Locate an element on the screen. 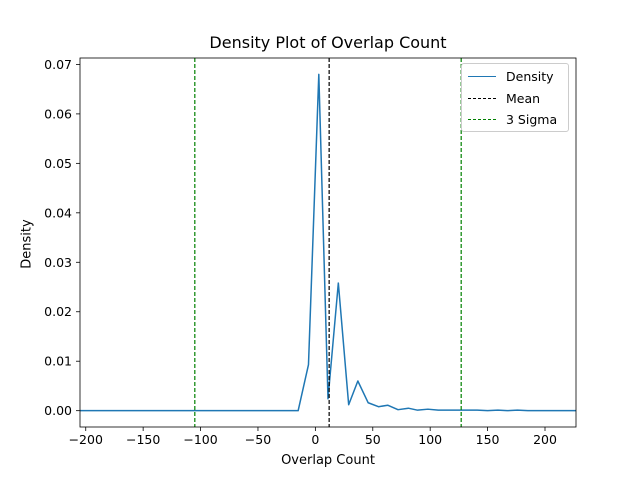 The width and height of the screenshot is (640, 480). x-tick-label: −150 is located at coordinates (143, 439).